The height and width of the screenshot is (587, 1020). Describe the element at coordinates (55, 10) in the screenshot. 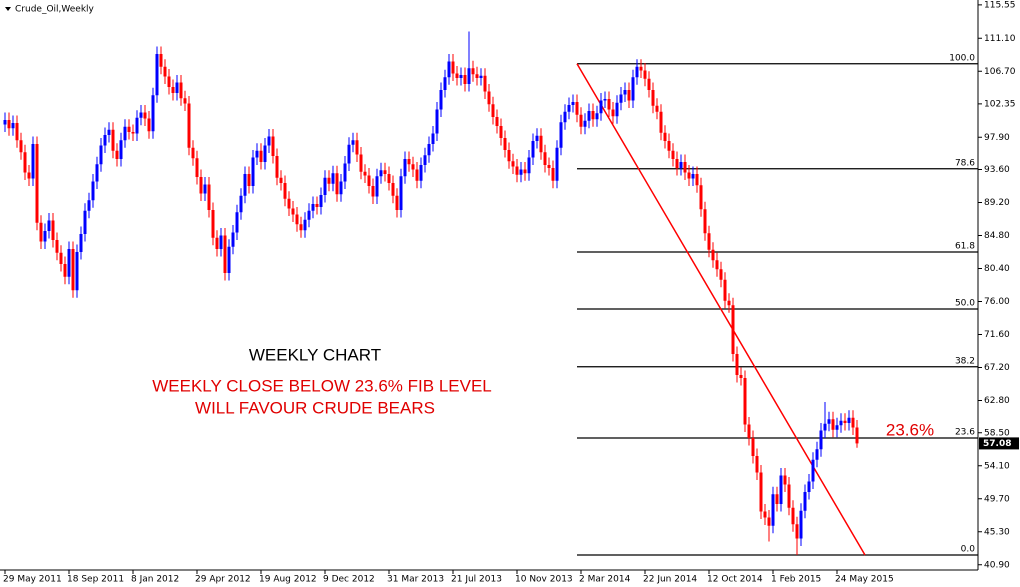

I see `chart-title: Crude_Oil,Weekly` at that location.